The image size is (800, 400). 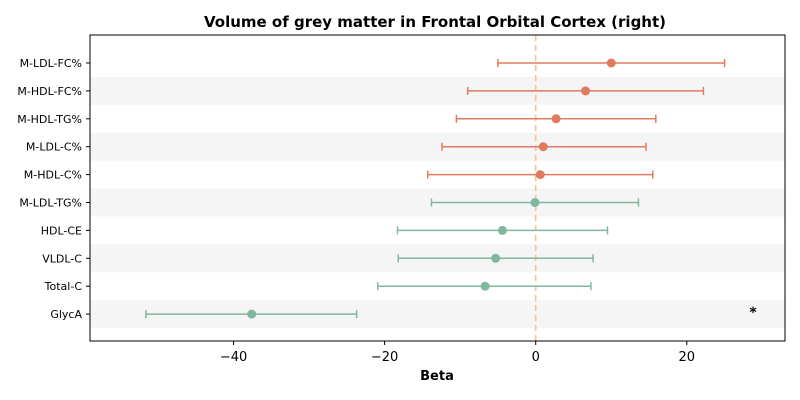 What do you see at coordinates (384, 357) in the screenshot?
I see `x-tick-label: −20` at bounding box center [384, 357].